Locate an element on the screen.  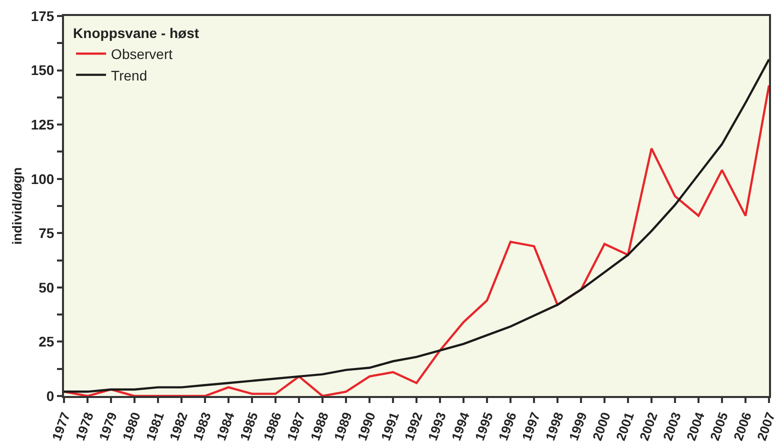
y-tick-label: 175 is located at coordinates (42, 16).